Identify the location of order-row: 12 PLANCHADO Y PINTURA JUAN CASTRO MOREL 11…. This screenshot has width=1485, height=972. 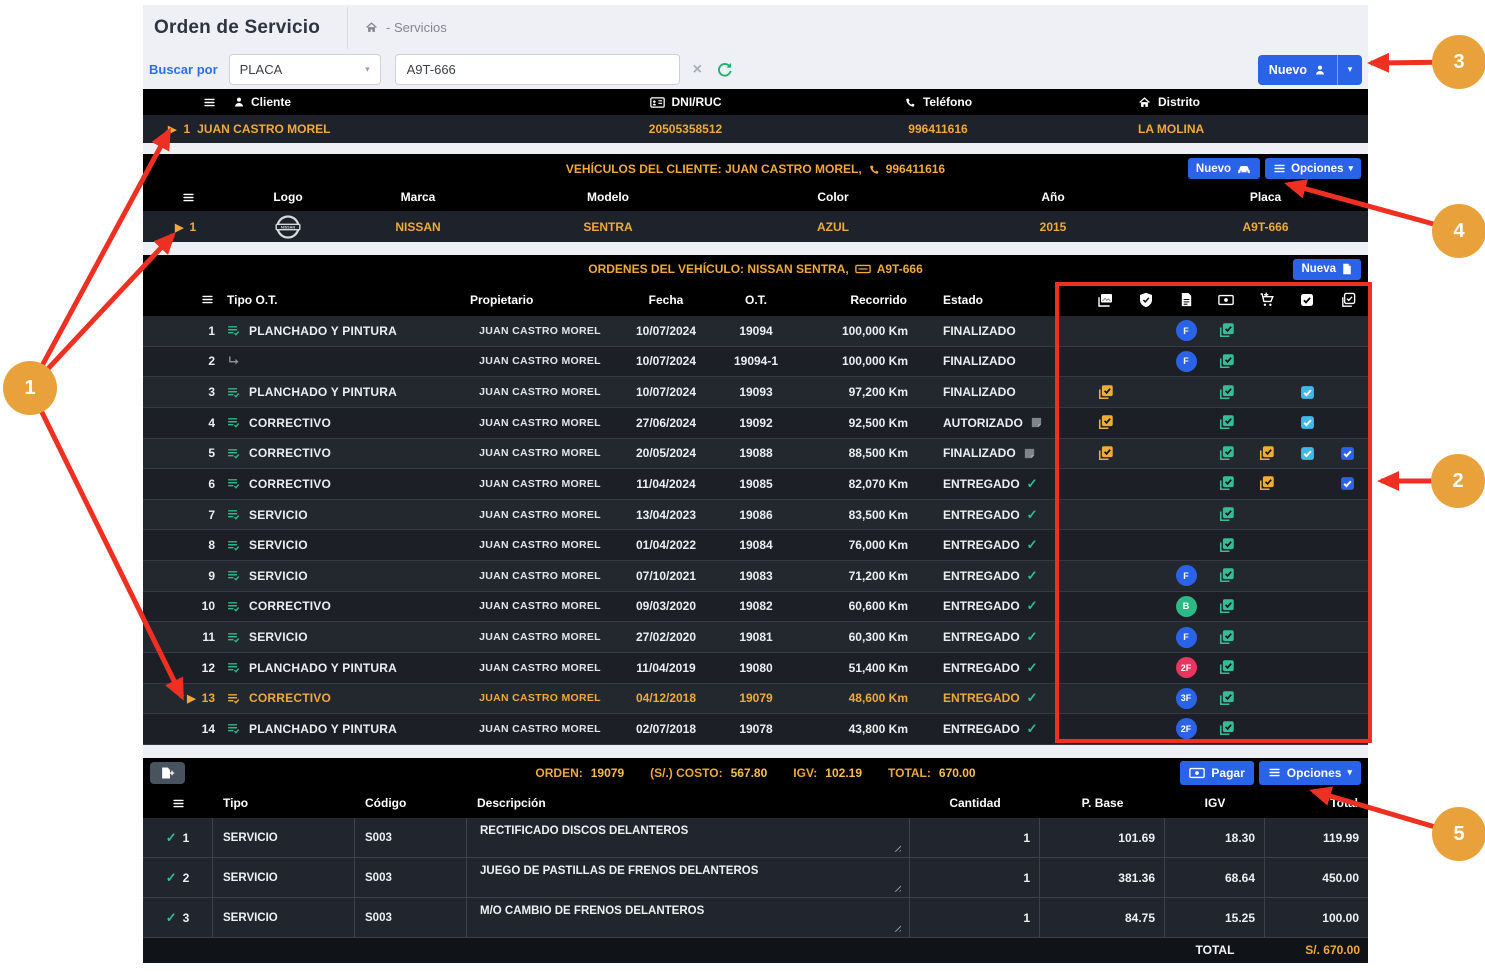
(755, 668).